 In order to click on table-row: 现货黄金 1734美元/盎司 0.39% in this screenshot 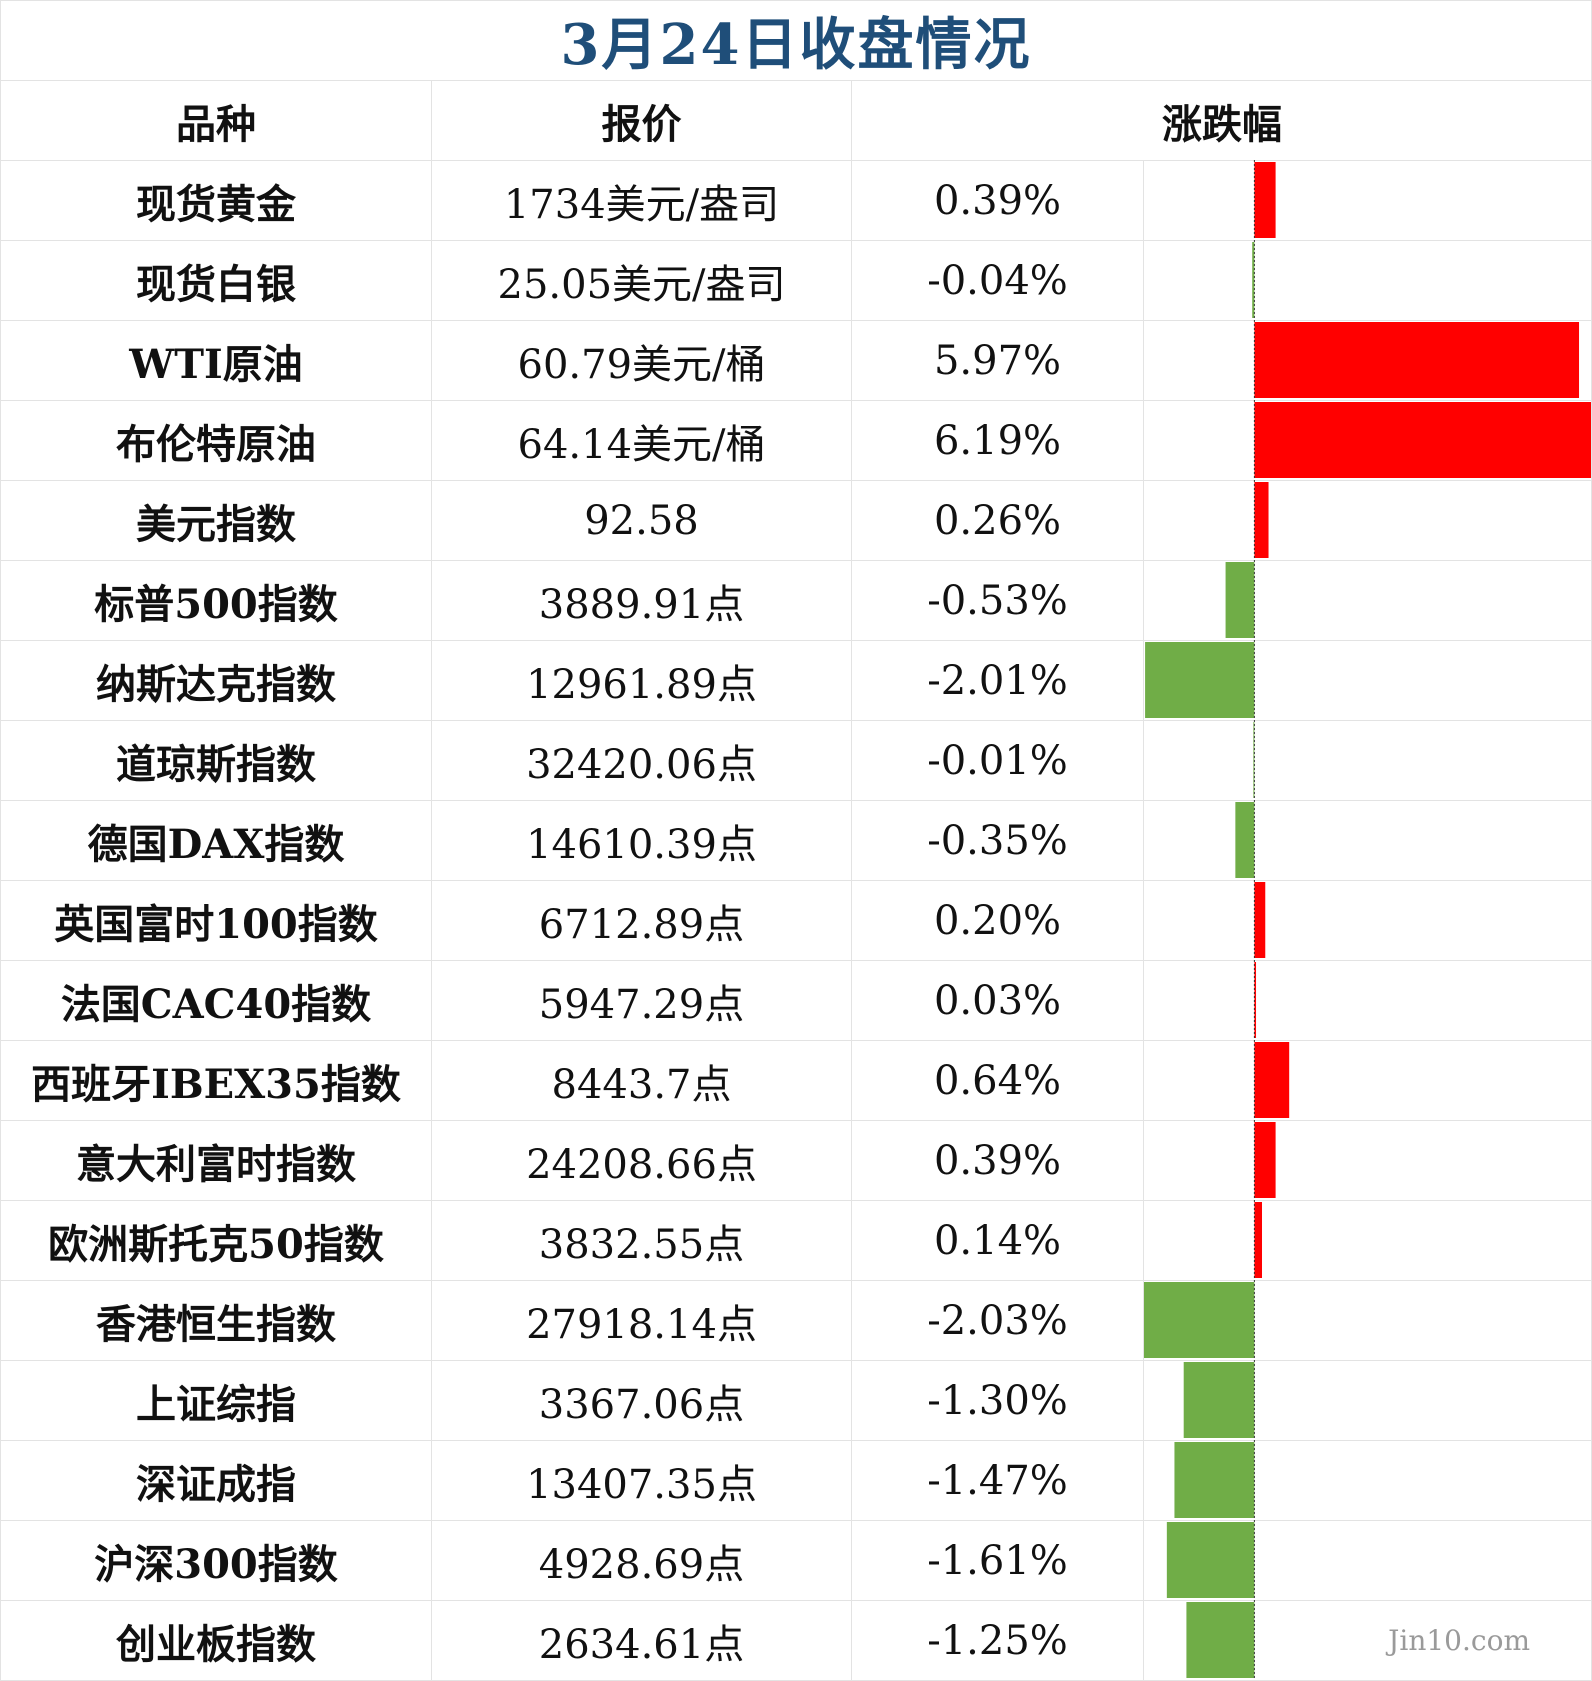, I will do `click(796, 200)`.